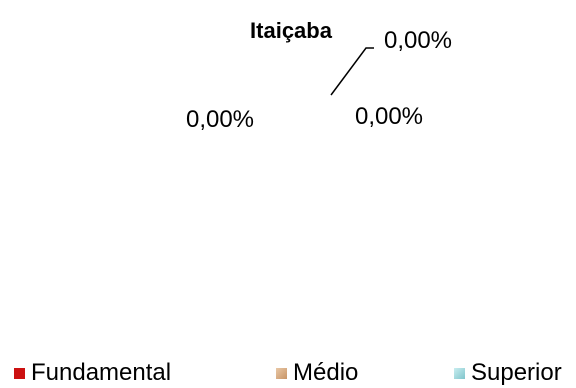  Describe the element at coordinates (352, 71) in the screenshot. I see `leader-line` at that location.